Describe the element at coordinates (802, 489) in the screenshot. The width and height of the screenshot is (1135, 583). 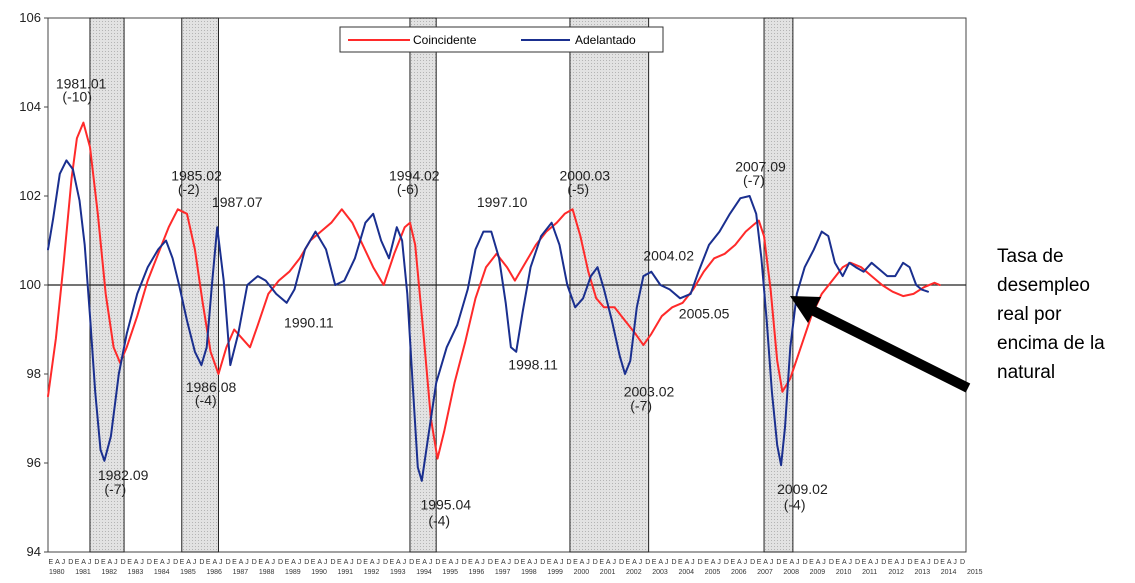
I see `annotation-label: 2009.02` at that location.